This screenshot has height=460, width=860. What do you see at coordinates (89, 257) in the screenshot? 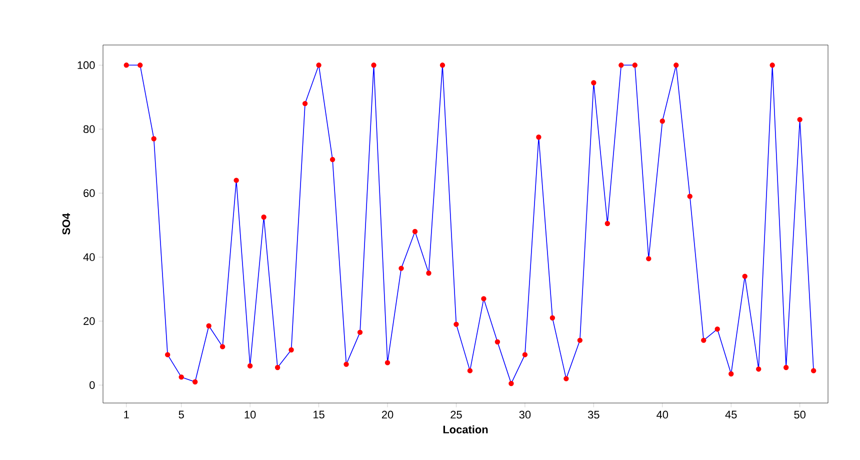
I see `y-tick-label: 40` at bounding box center [89, 257].